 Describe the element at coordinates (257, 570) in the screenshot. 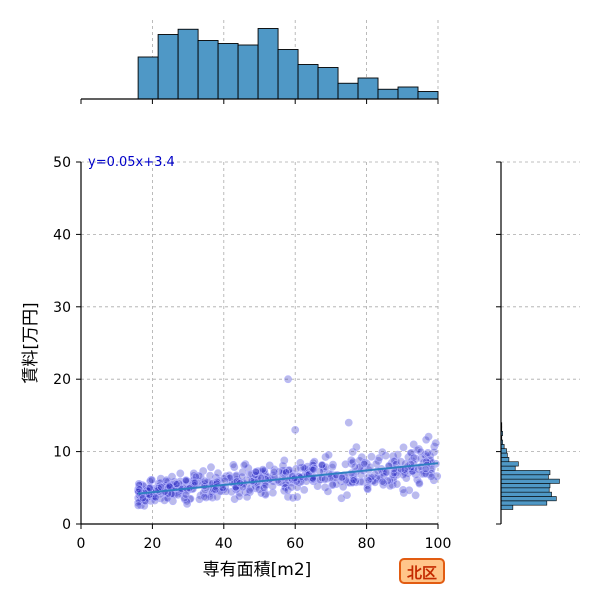

I see `x-axis-label: 専有面積[m2]` at that location.